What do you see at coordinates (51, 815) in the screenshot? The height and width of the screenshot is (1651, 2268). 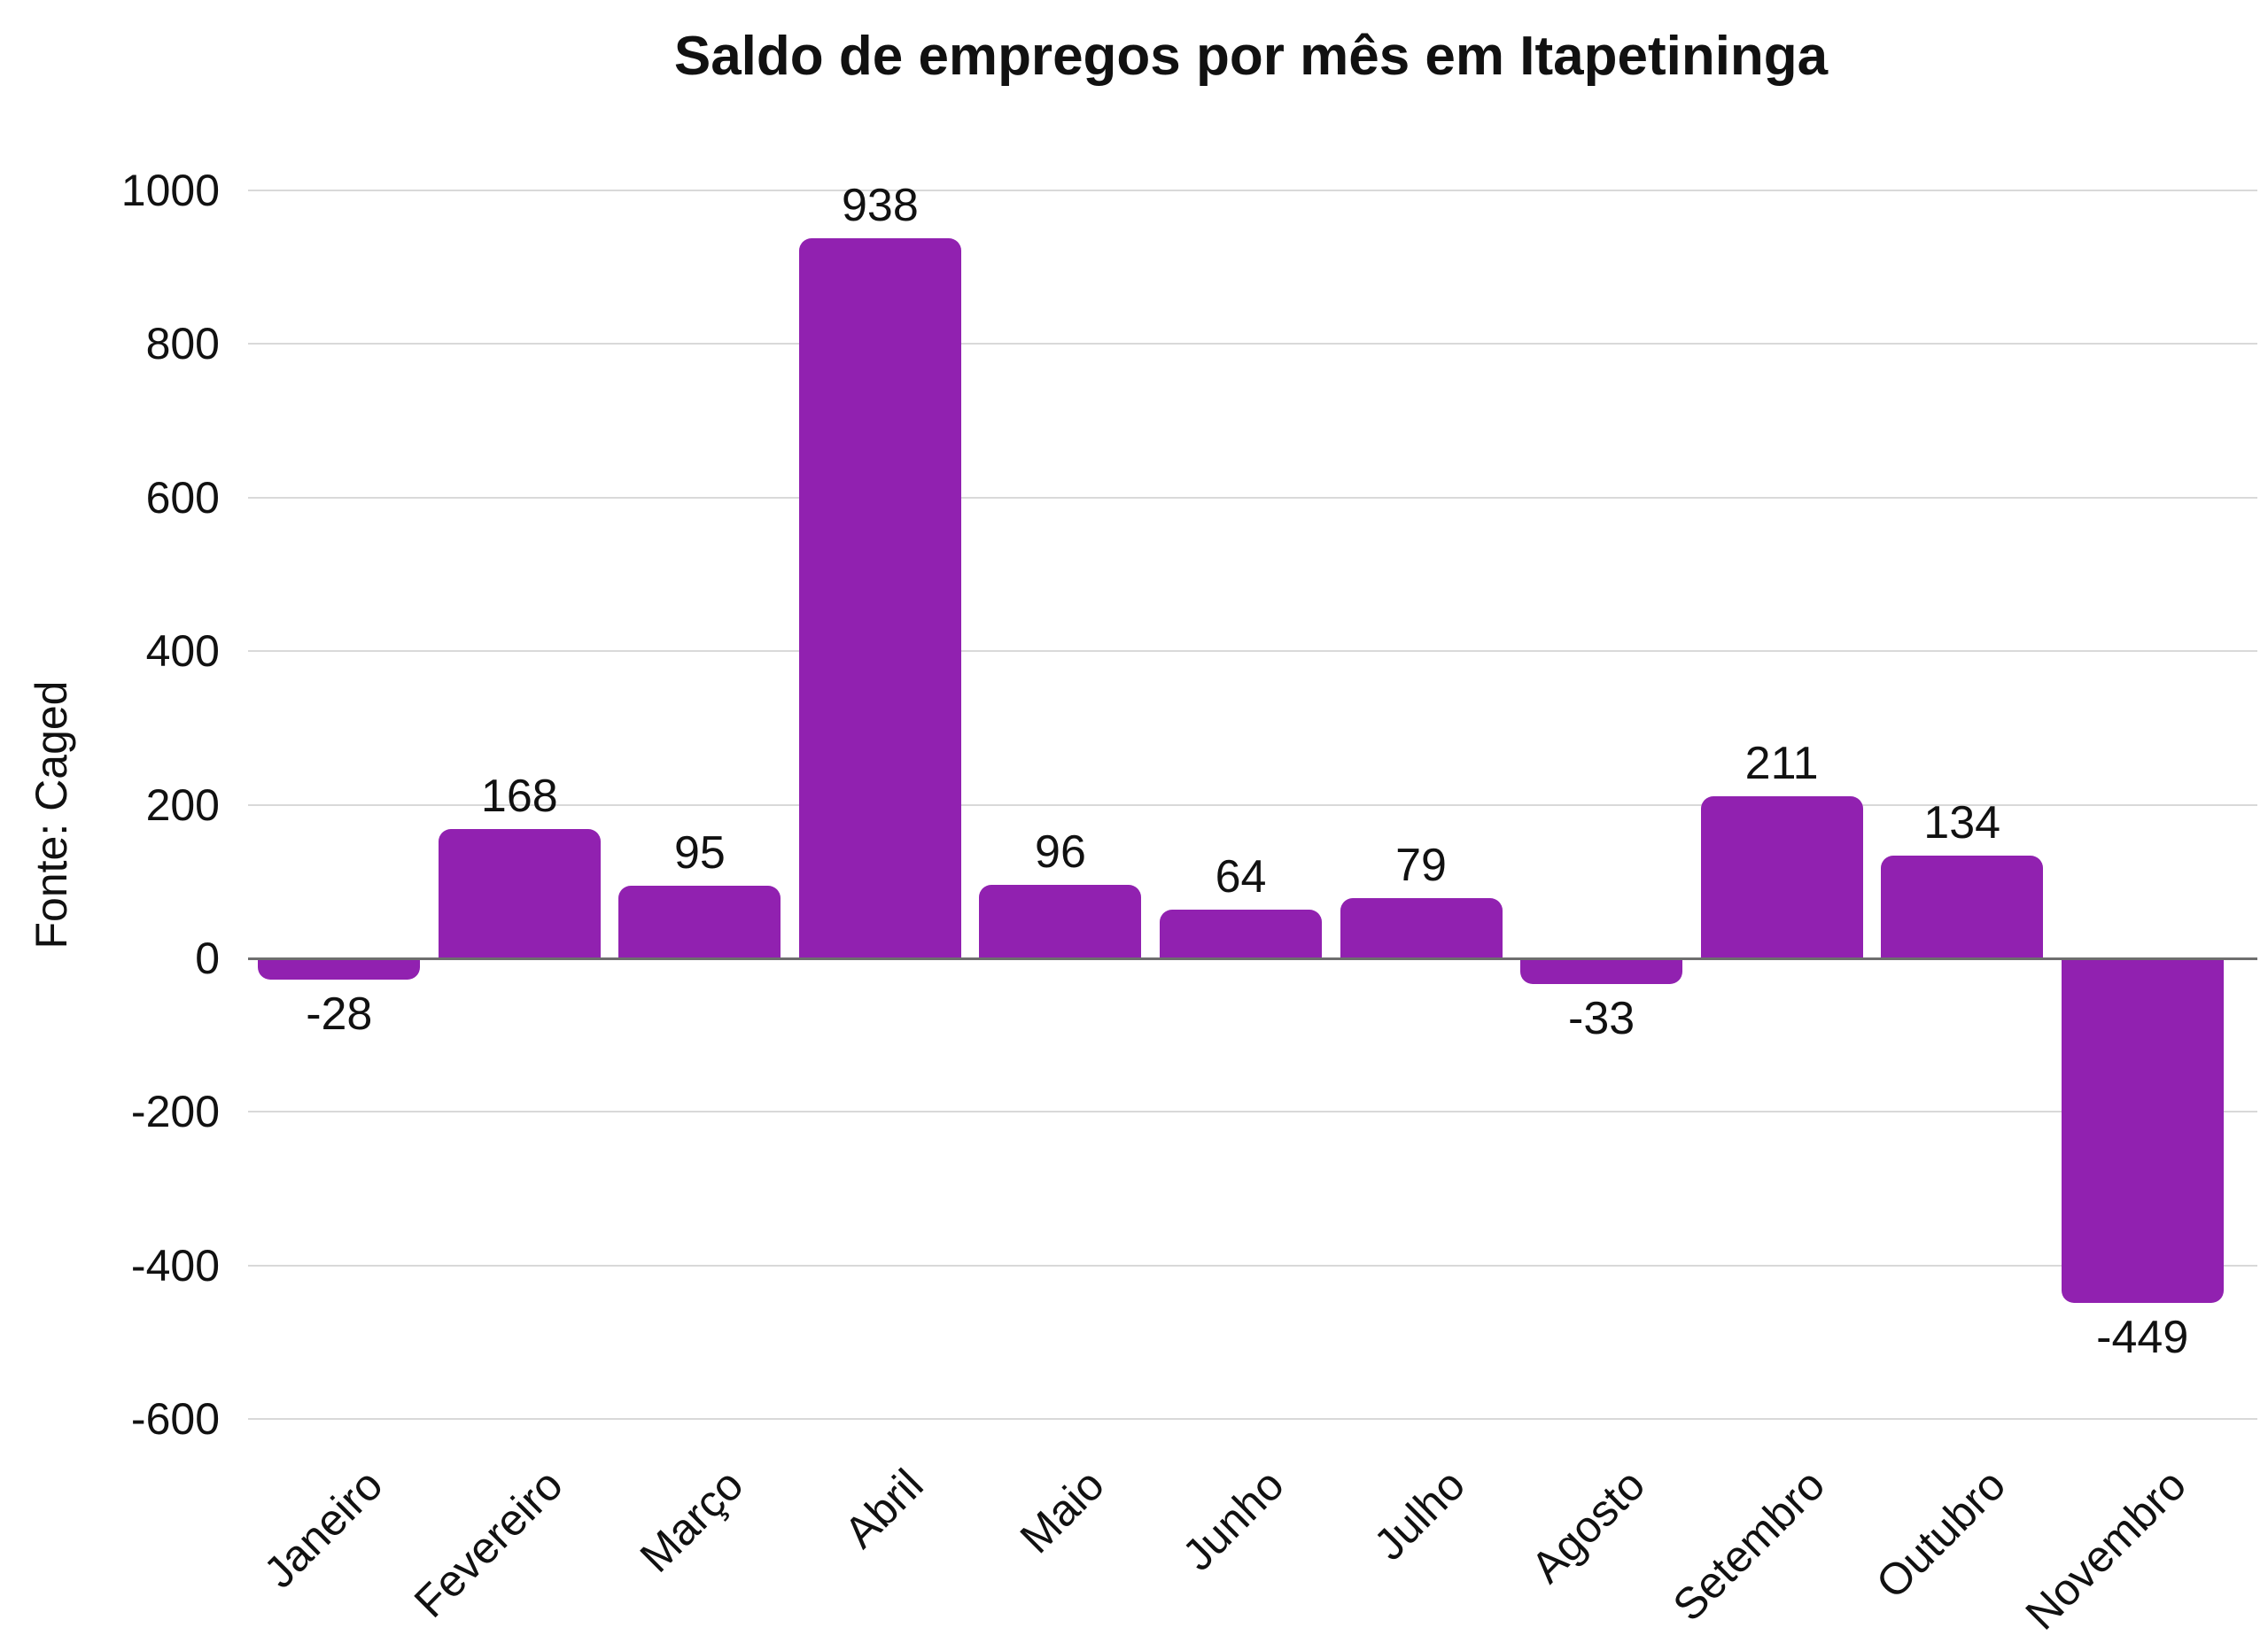 I see `y-axis-title: Fonte: Caged` at bounding box center [51, 815].